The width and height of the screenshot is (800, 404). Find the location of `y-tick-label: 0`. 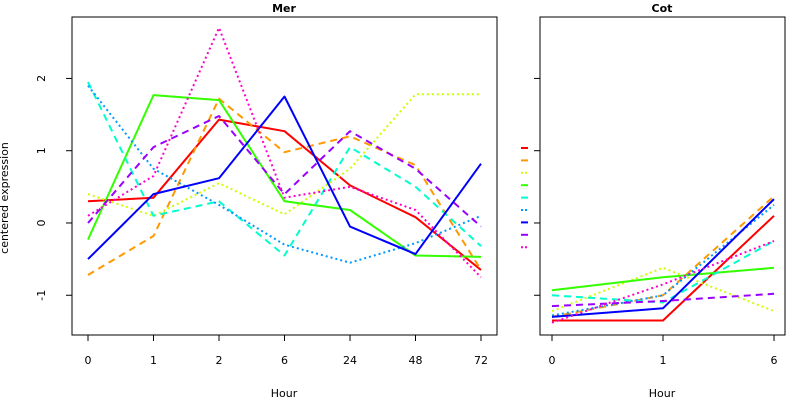

y-tick-label: 0 is located at coordinates (41, 222).